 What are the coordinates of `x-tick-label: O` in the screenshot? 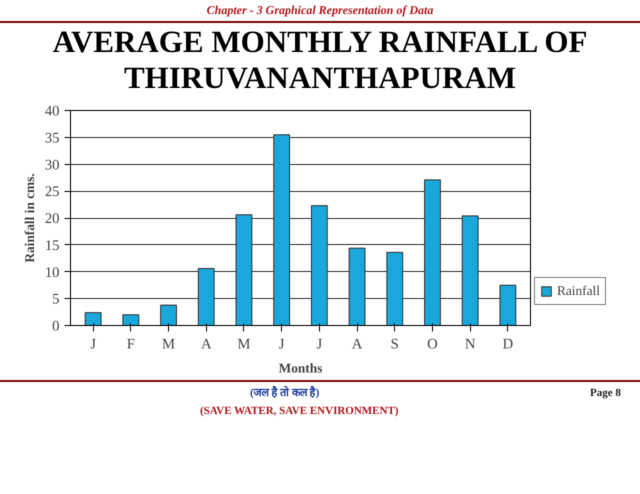 It's located at (432, 344).